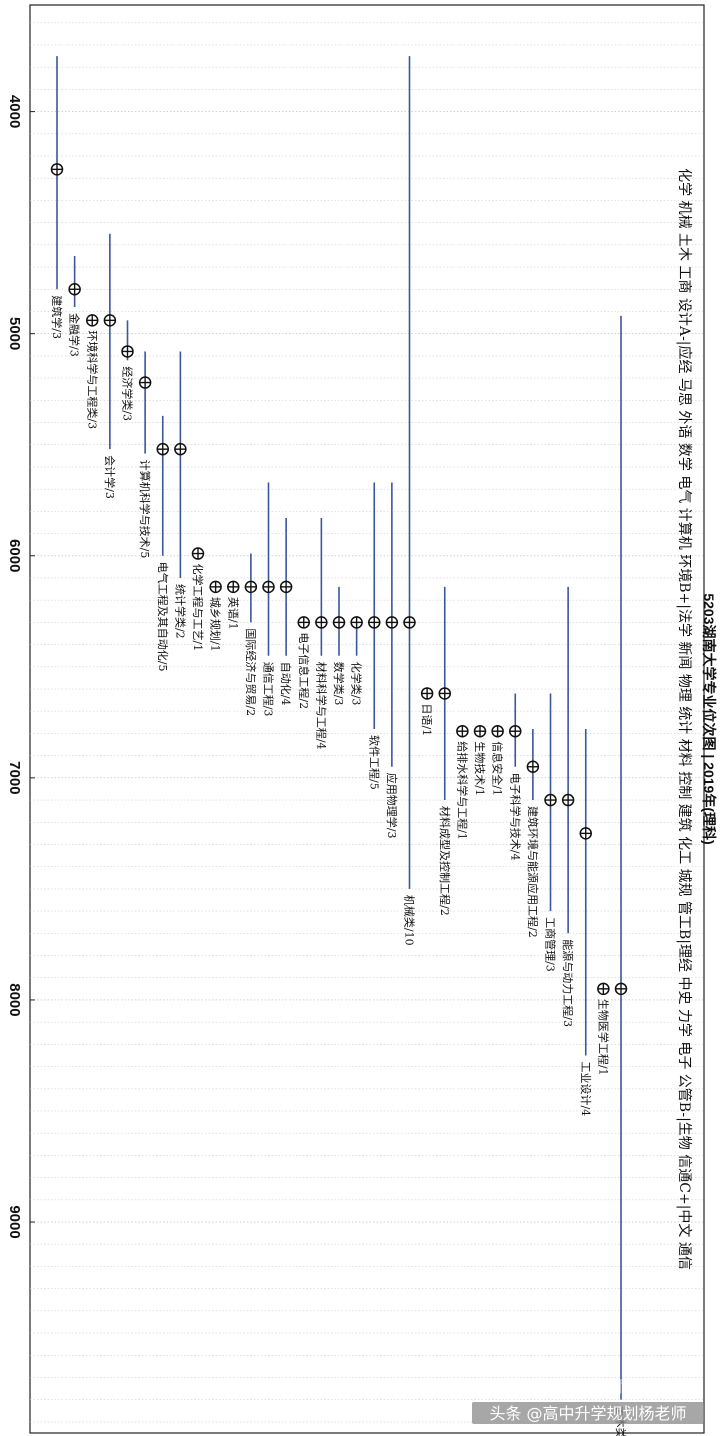  What do you see at coordinates (357, 661) in the screenshot?
I see `data-point: 化学类/3` at bounding box center [357, 661].